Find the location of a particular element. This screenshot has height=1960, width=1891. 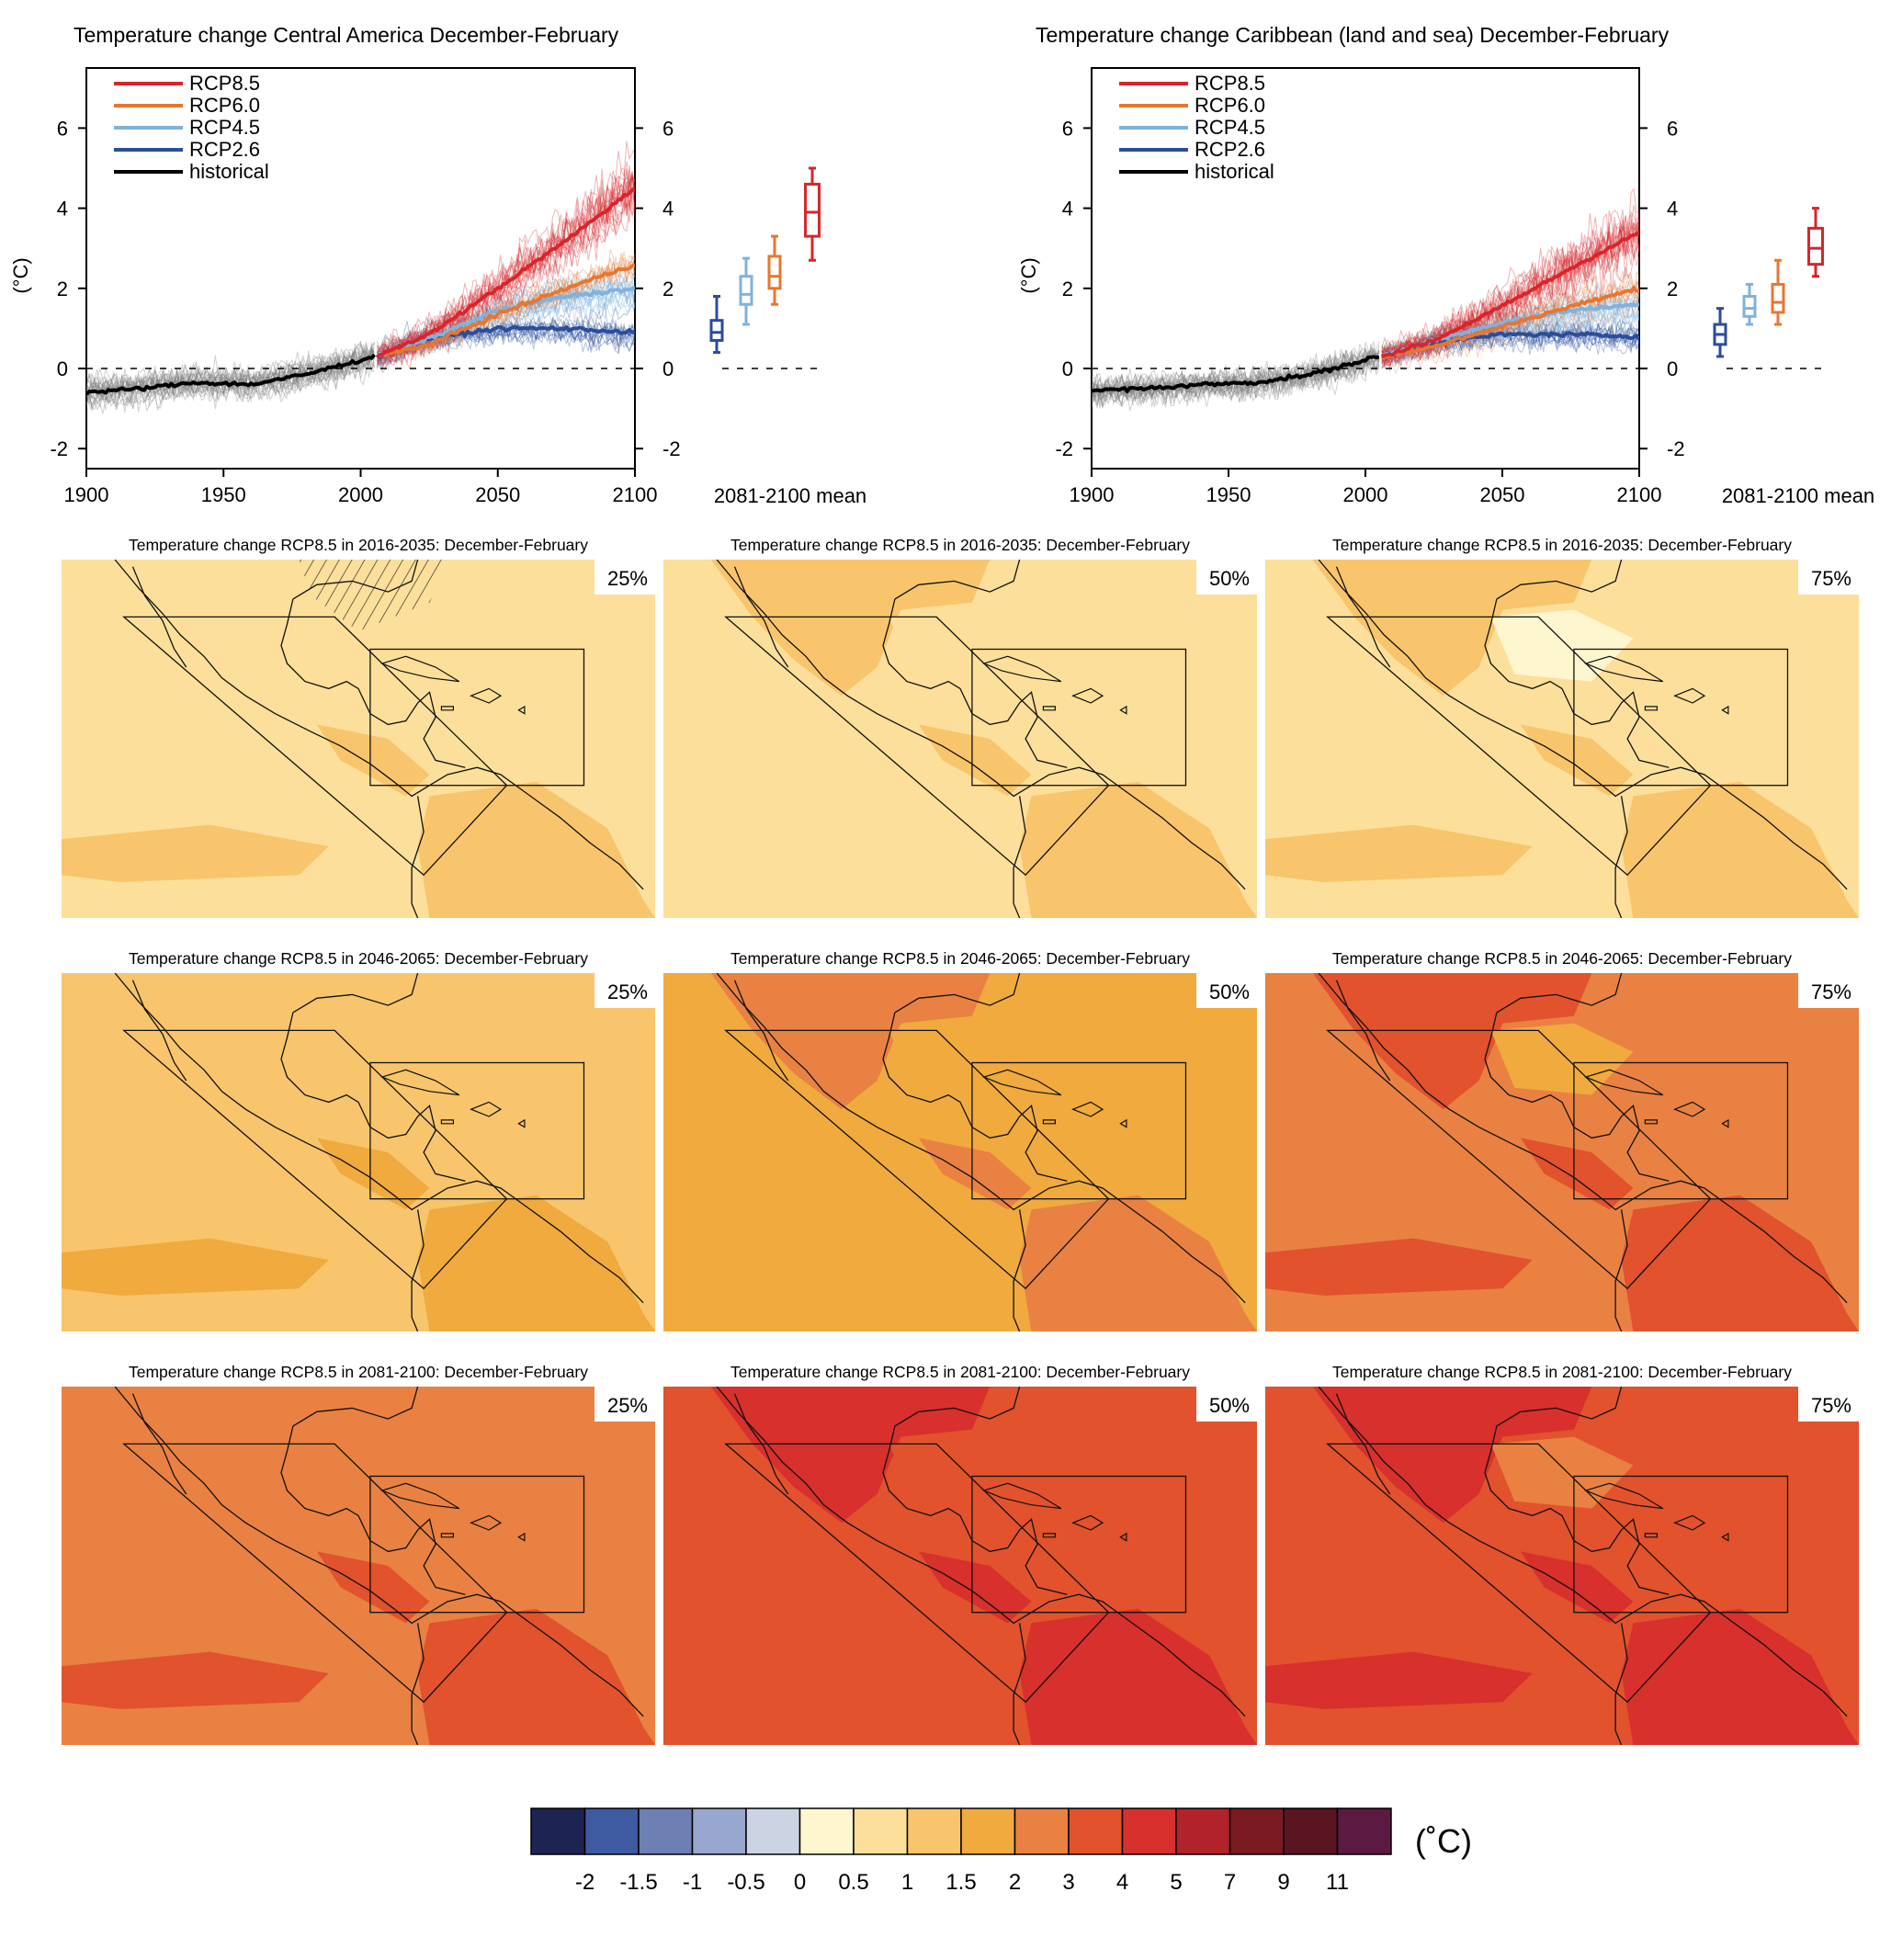

mean-line-historical is located at coordinates (1235, 374).